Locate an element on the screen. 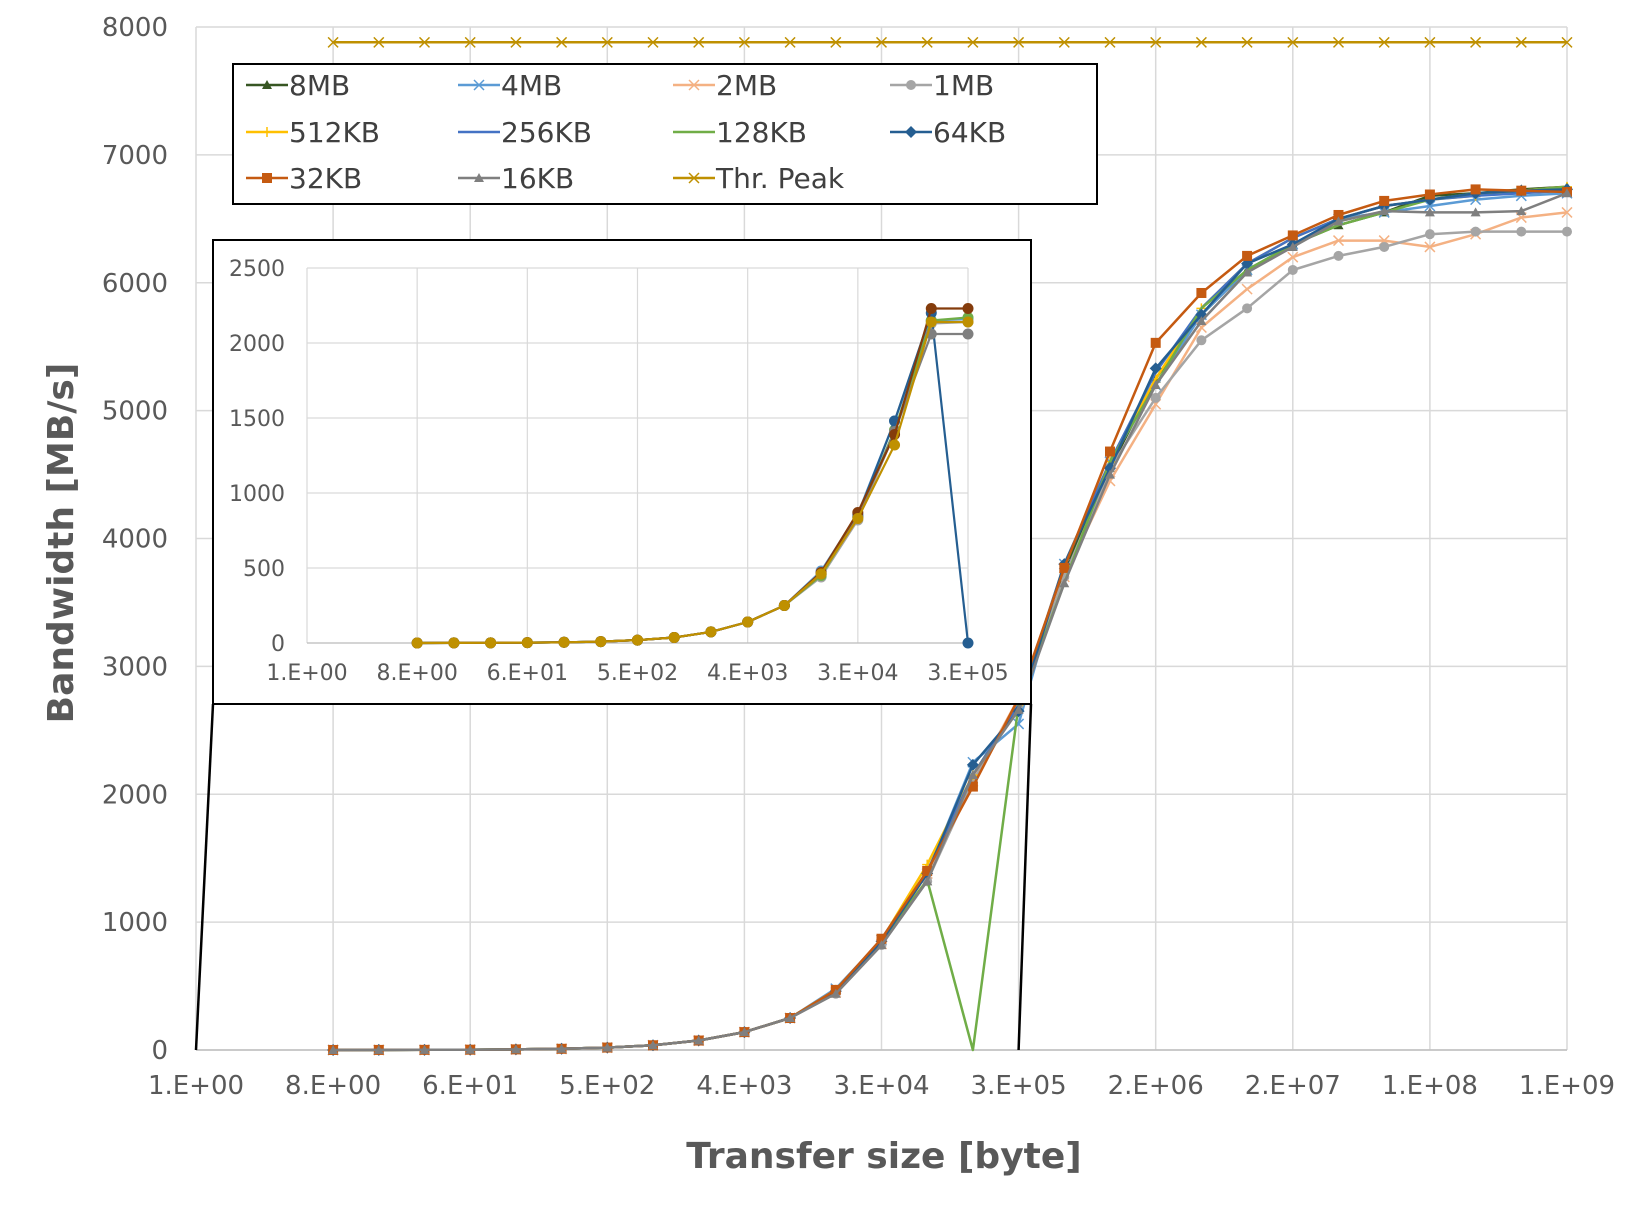  y-tick-label: 3000 is located at coordinates (135, 667).